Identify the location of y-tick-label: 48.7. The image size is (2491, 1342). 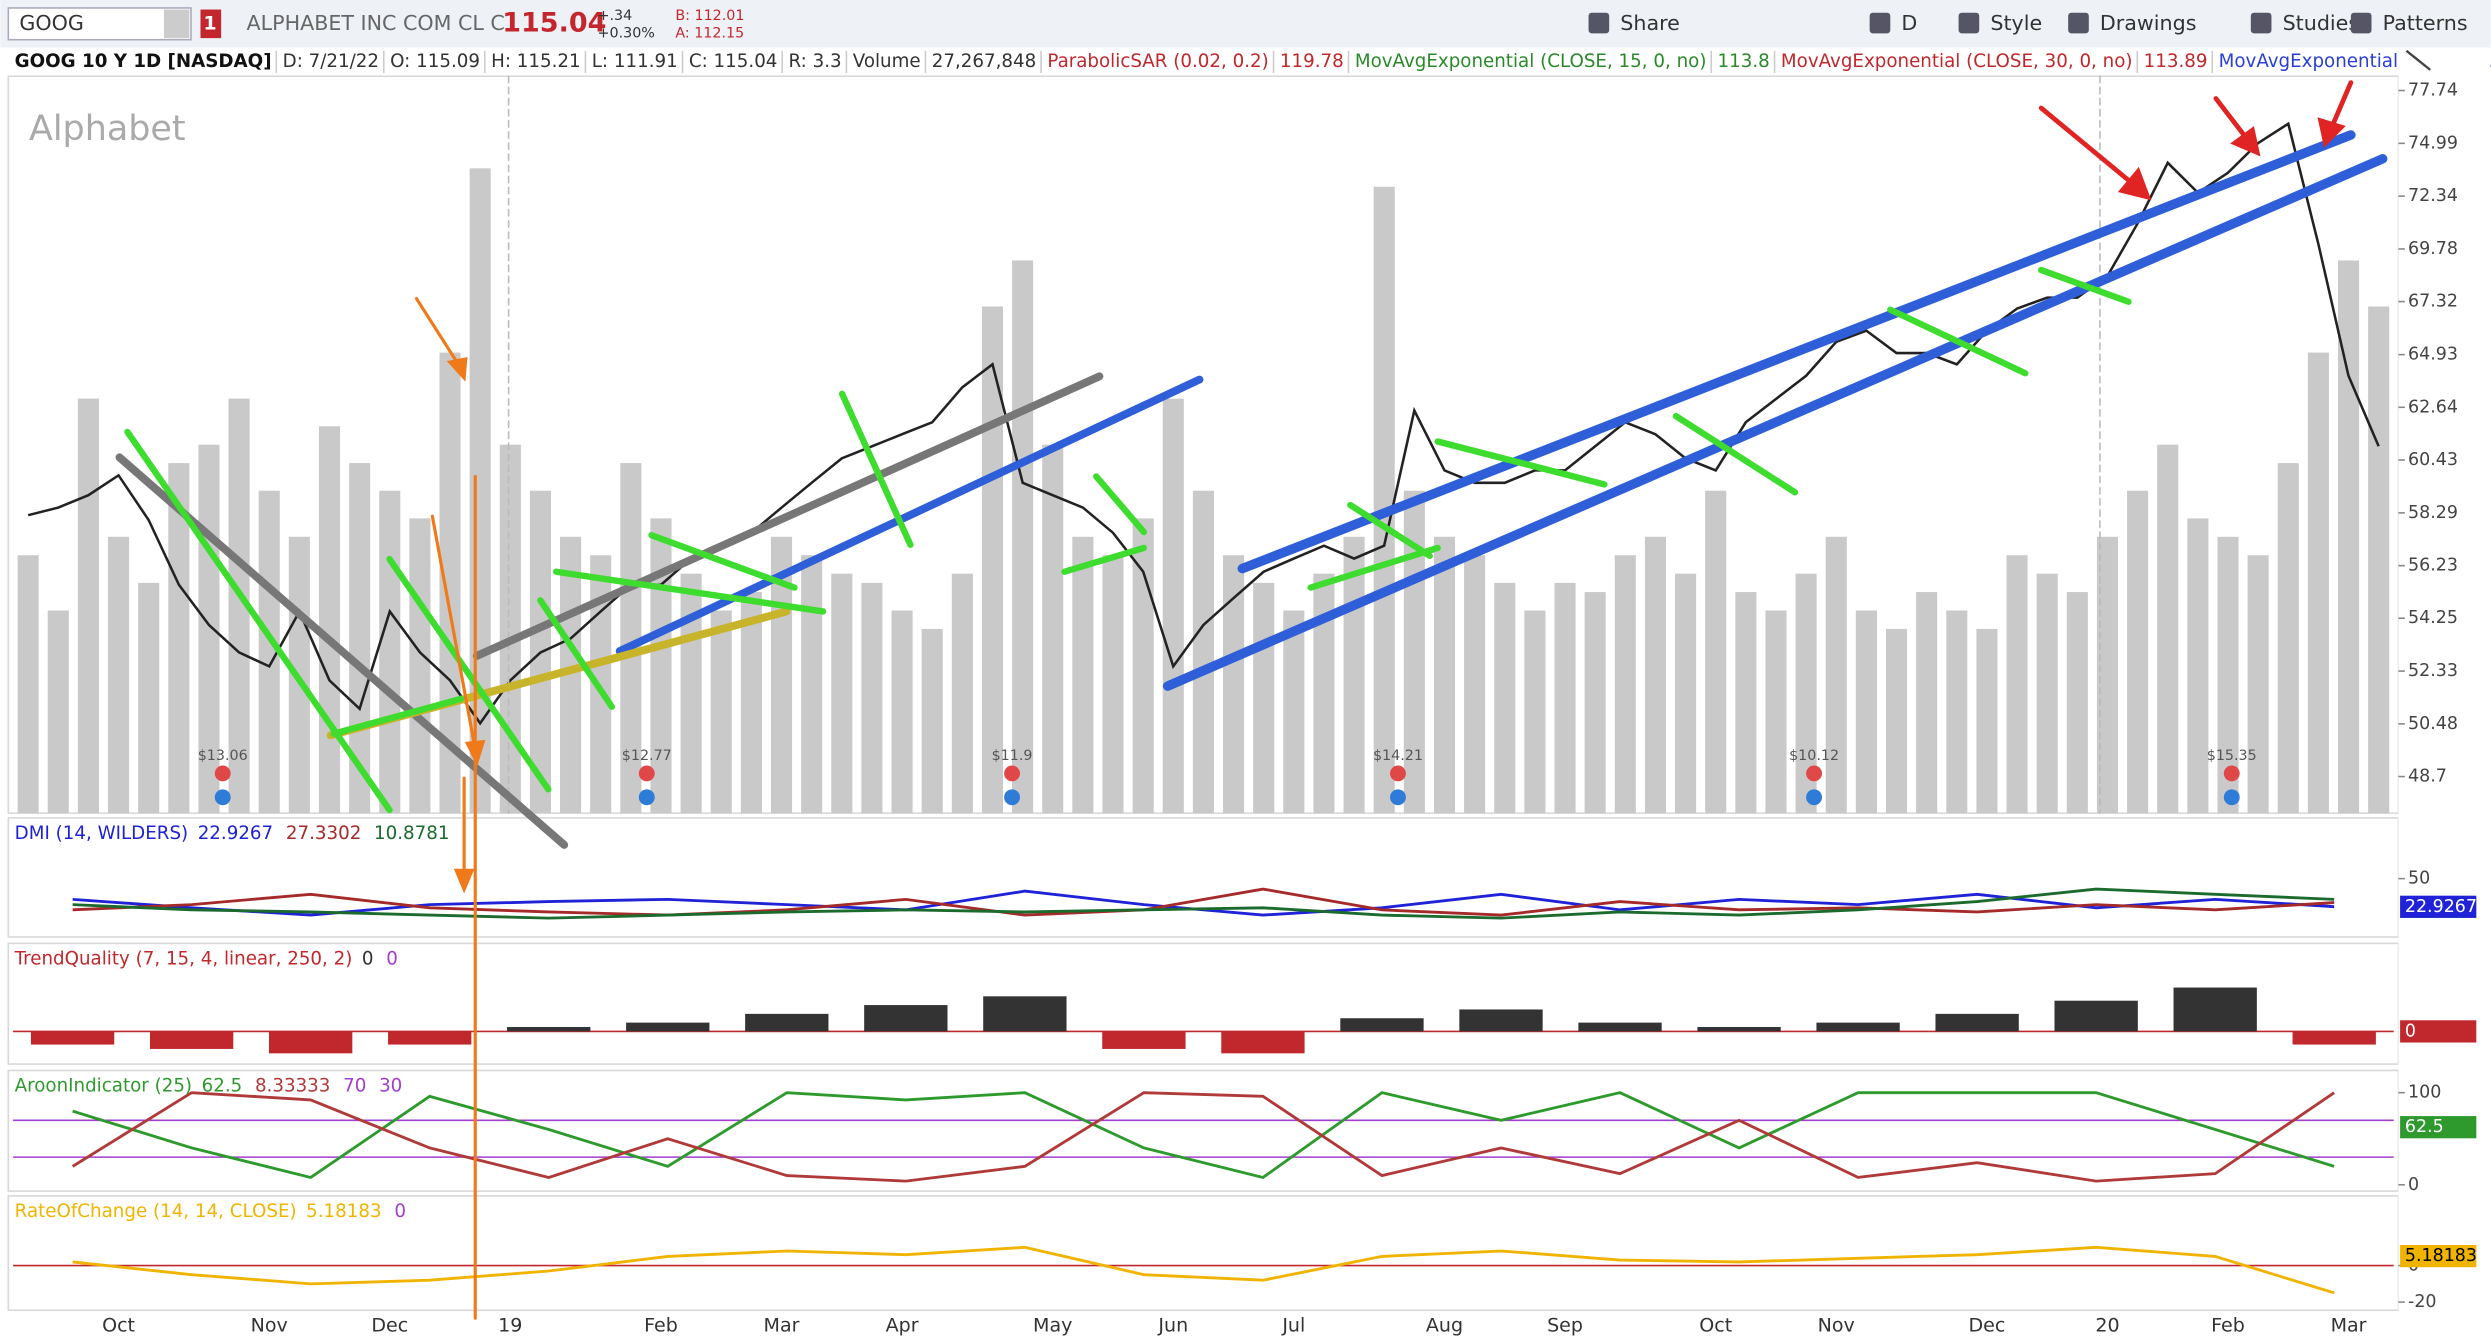
(2427, 777).